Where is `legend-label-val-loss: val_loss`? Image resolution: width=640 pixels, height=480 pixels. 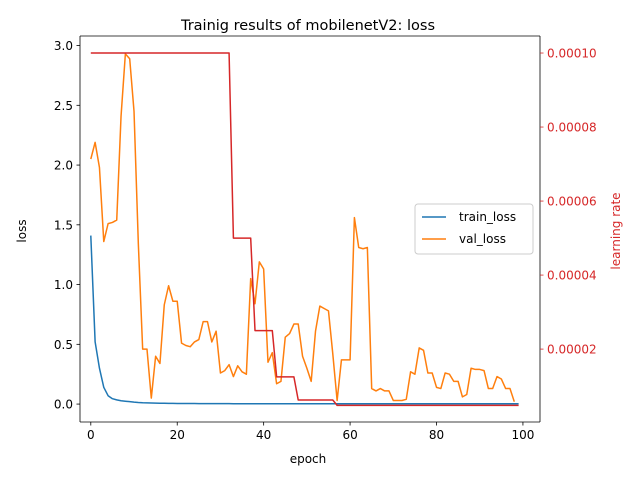
legend-label-val-loss: val_loss is located at coordinates (482, 239).